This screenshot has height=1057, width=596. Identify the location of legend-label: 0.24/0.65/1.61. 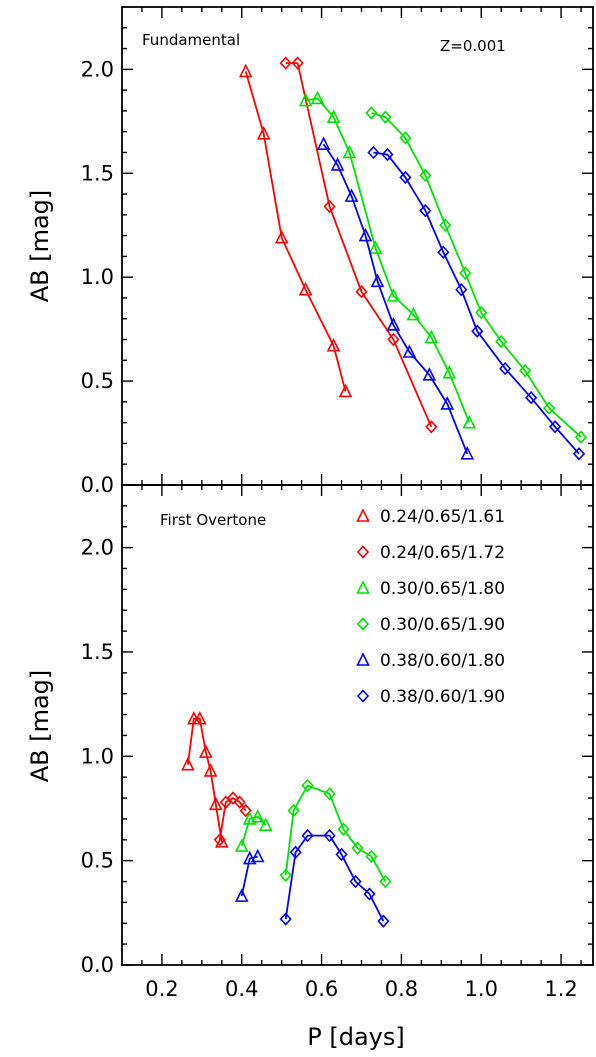
(442, 517).